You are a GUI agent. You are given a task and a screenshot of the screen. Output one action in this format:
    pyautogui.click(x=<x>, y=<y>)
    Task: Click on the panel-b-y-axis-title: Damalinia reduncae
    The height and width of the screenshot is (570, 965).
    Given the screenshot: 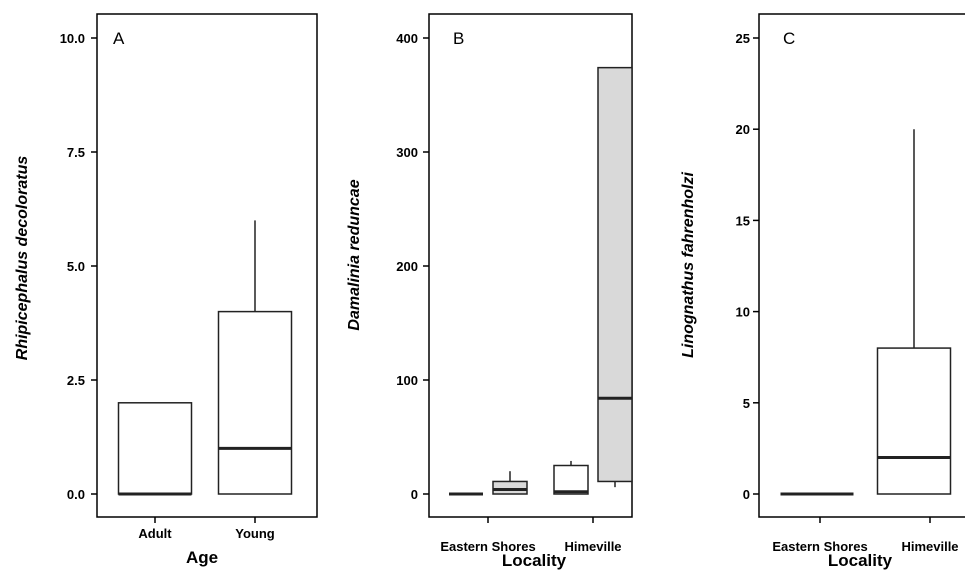 What is the action you would take?
    pyautogui.click(x=354, y=254)
    